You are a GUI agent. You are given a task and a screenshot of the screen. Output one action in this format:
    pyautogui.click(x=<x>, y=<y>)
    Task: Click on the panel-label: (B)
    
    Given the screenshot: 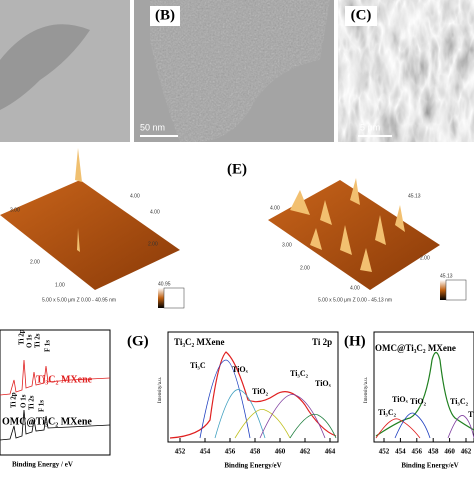 What is the action you would take?
    pyautogui.click(x=165, y=15)
    